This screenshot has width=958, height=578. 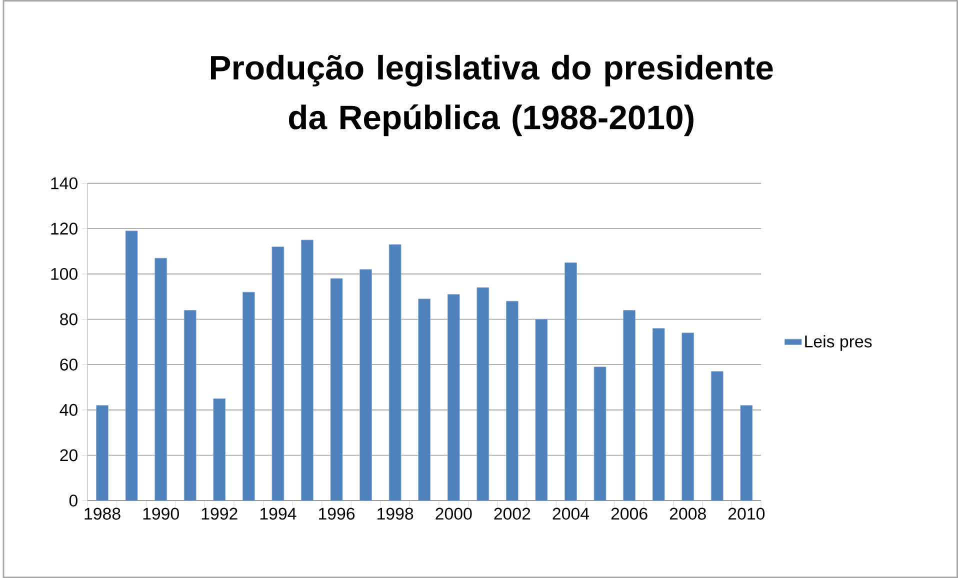 What do you see at coordinates (454, 514) in the screenshot?
I see `x-tick-label: 2000` at bounding box center [454, 514].